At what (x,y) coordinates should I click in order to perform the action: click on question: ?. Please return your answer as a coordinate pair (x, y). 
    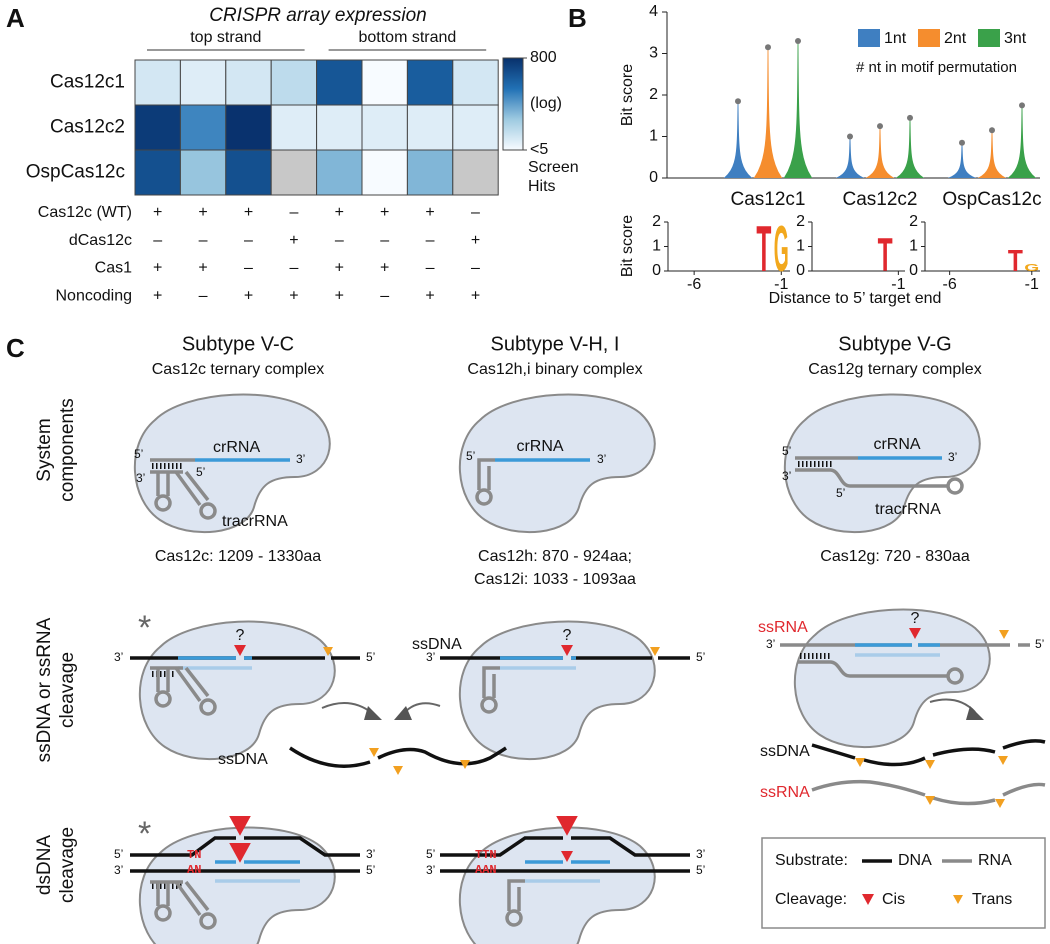
    Looking at the image, I should click on (567, 635).